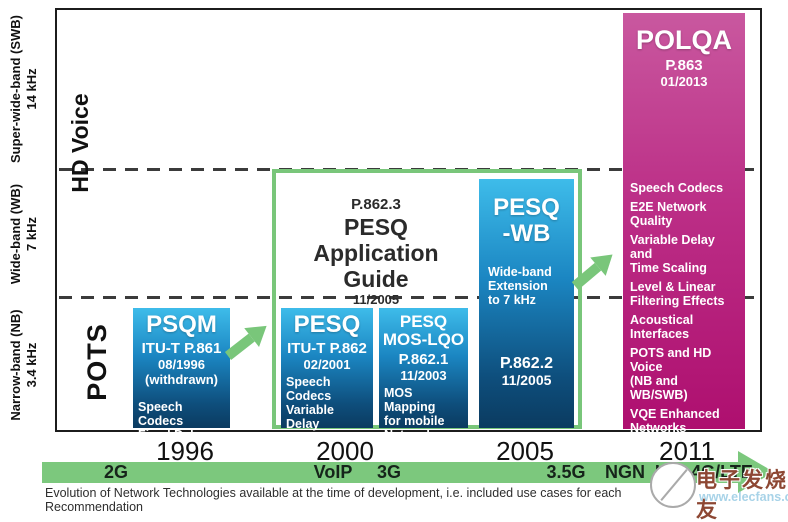 The image size is (788, 522). Describe the element at coordinates (423, 375) in the screenshot. I see `mos-lqo-date: 11/2003` at that location.